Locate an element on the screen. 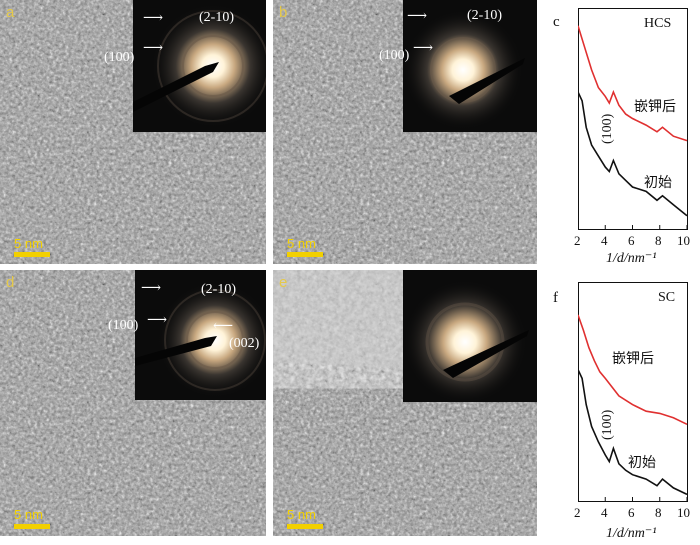 This screenshot has height=545, width=700. xrd-plot-c: HCS 嵌钾后 初始 (100) is located at coordinates (632, 119).